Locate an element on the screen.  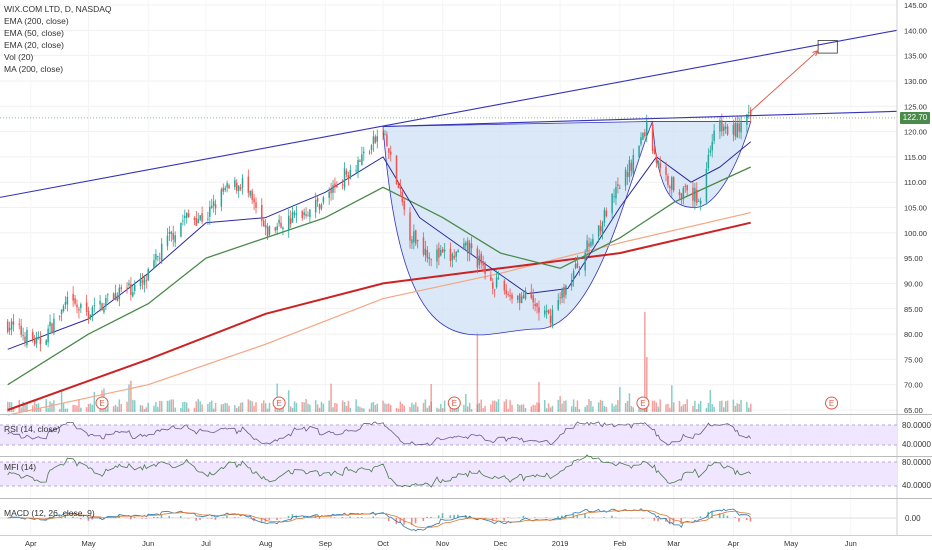
indicator-ema20: EMA (20, close) is located at coordinates (34, 45).